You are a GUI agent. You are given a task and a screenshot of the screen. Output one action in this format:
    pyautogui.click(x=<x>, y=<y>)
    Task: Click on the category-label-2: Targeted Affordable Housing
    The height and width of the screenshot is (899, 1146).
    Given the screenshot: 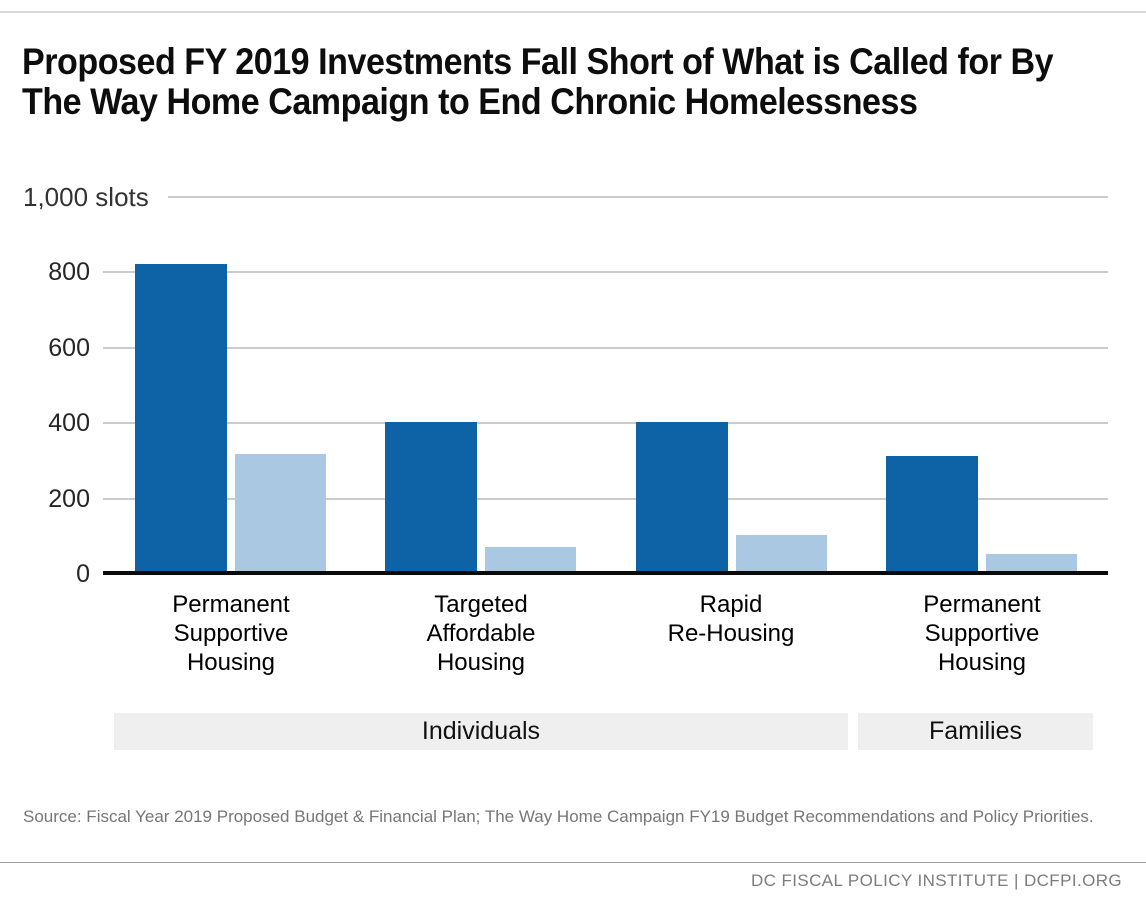 What is the action you would take?
    pyautogui.click(x=481, y=633)
    